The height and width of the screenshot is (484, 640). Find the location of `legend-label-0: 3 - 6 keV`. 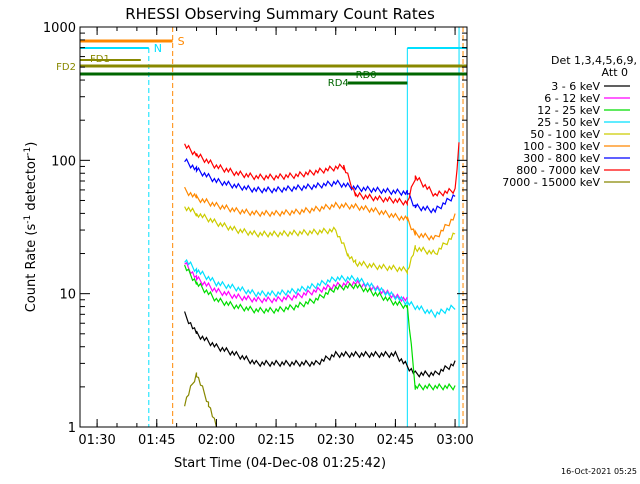

legend-label-0: 3 - 6 keV is located at coordinates (575, 86).